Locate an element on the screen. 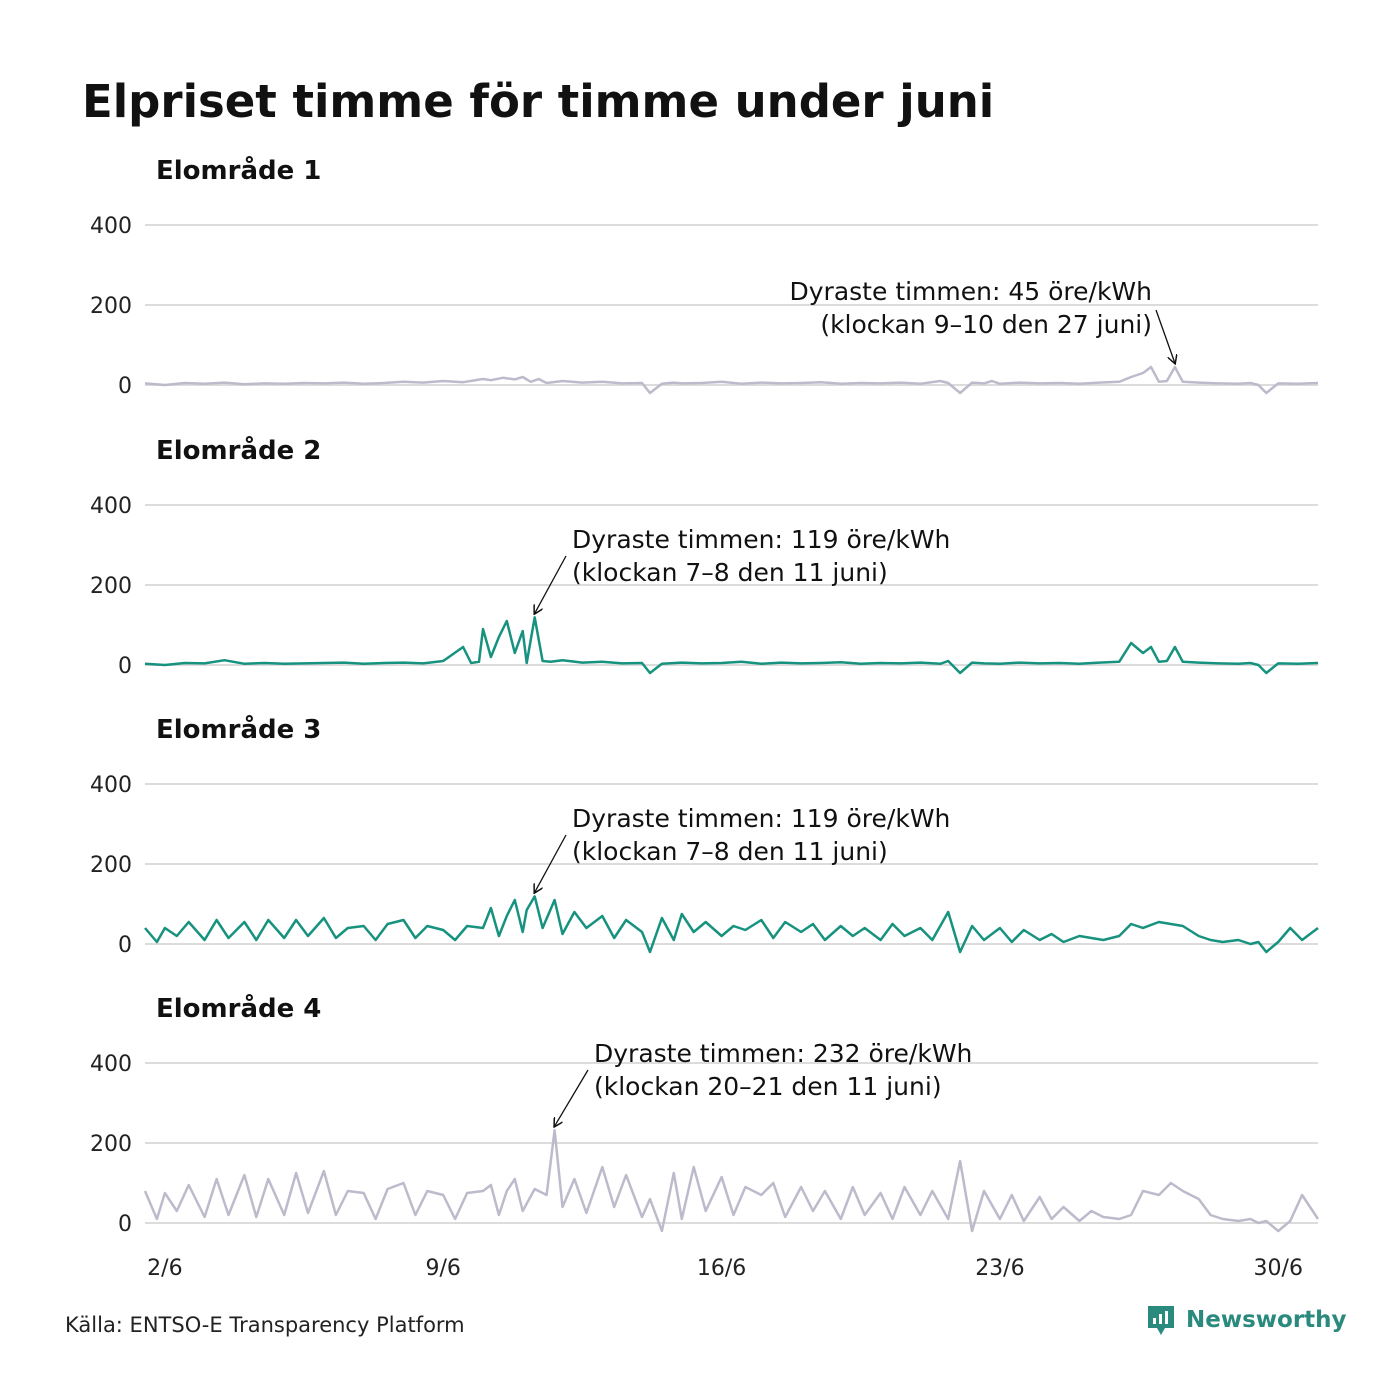  x-tick-label: 2/6 is located at coordinates (164, 1268).